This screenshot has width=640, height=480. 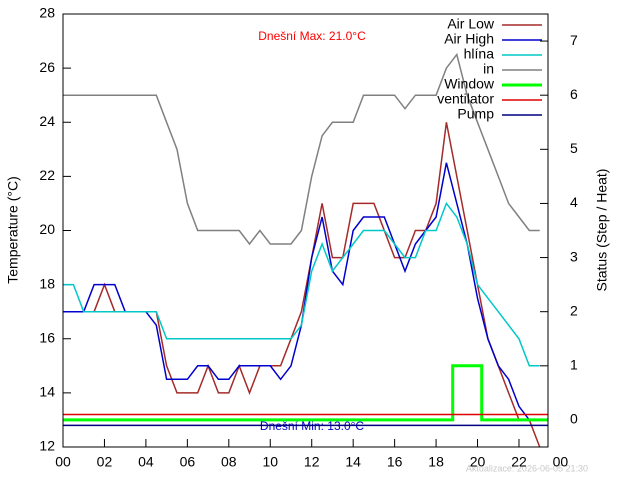 What do you see at coordinates (312, 462) in the screenshot?
I see `x-tick-label: 12` at bounding box center [312, 462].